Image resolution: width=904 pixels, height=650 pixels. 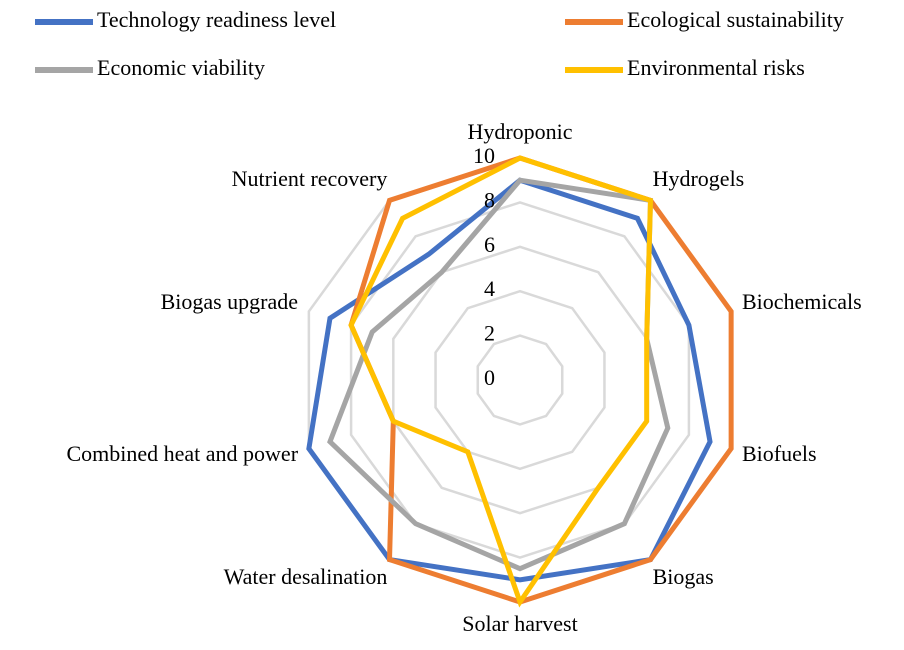 What do you see at coordinates (489, 244) in the screenshot?
I see `axis-tick-label: 6` at bounding box center [489, 244].